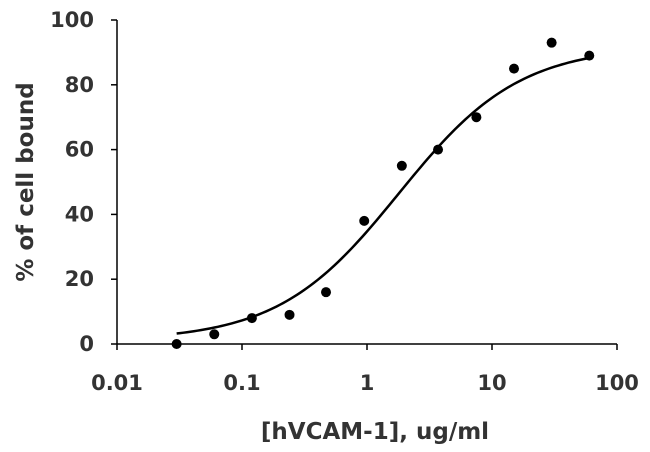 The width and height of the screenshot is (650, 452). Describe the element at coordinates (86, 344) in the screenshot. I see `y-tick-label: 0` at that location.